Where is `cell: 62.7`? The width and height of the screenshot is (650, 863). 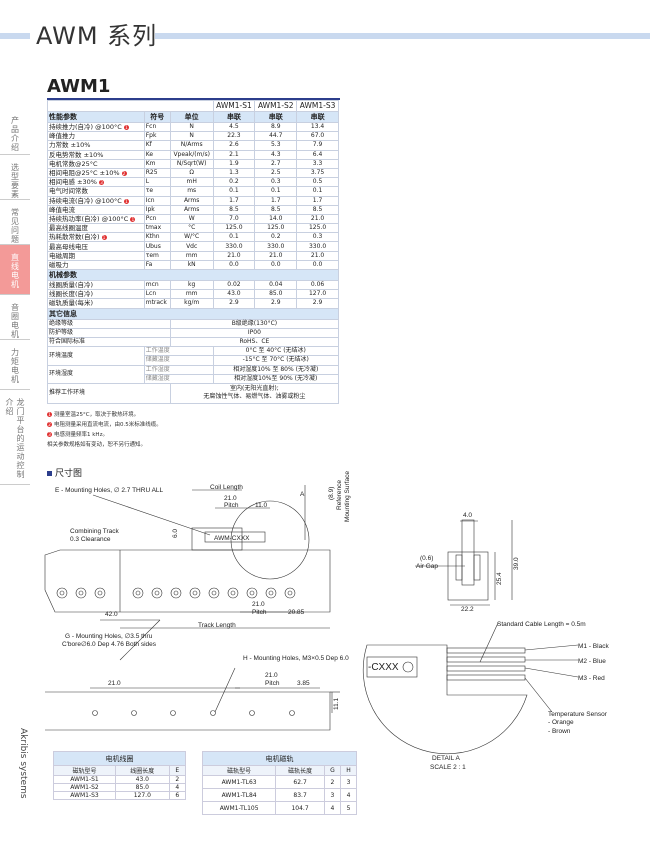 cell: 62.7 is located at coordinates (300, 782).